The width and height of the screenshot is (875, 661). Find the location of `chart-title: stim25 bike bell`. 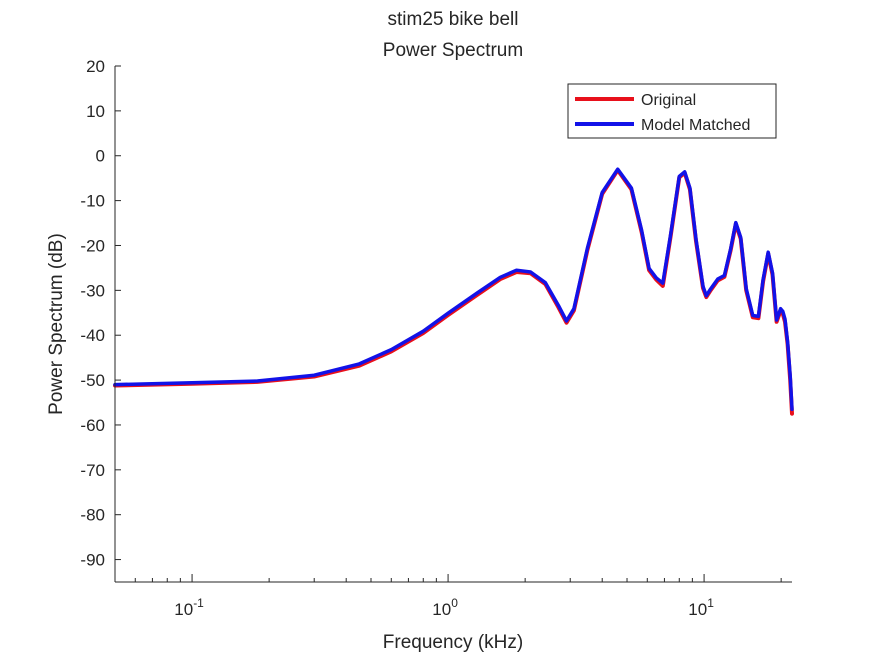

chart-title: stim25 bike bell is located at coordinates (453, 19).